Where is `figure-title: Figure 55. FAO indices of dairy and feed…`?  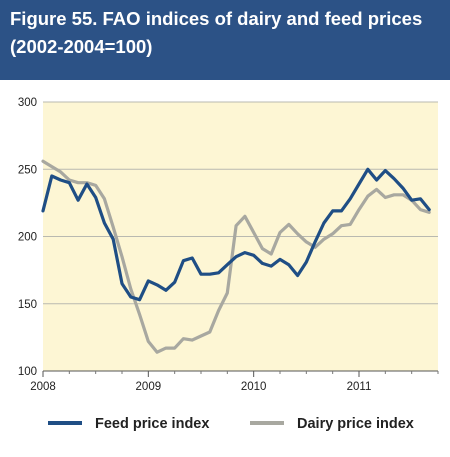 figure-title: Figure 55. FAO indices of dairy and feed… is located at coordinates (216, 18).